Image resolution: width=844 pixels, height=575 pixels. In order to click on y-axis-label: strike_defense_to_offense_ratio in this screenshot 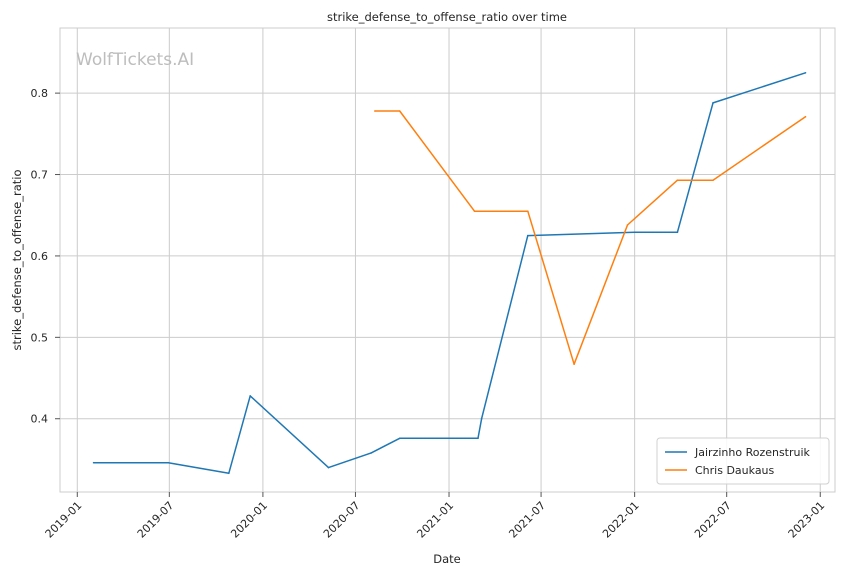, I will do `click(17, 259)`.